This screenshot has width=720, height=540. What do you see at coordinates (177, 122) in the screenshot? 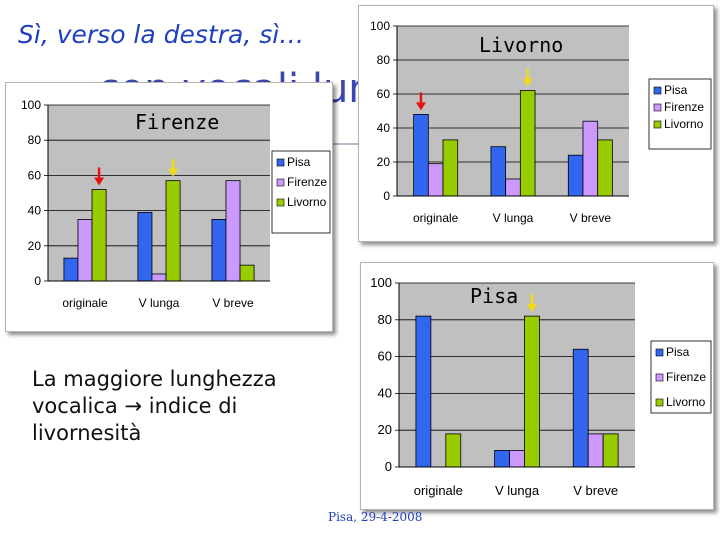
I see `chart-title: Firenze` at bounding box center [177, 122].